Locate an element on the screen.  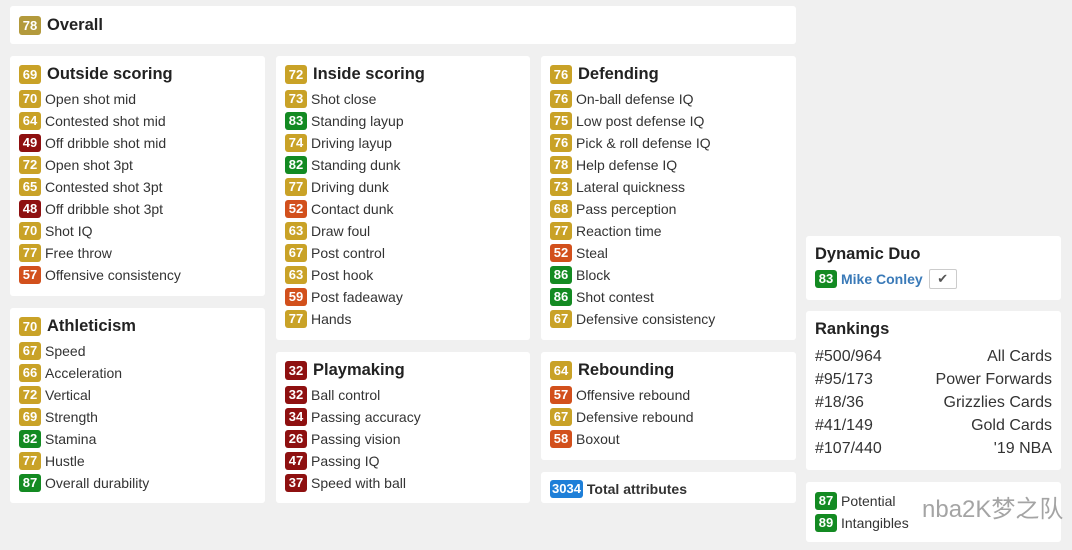
total-card: 3034 Total attributes is located at coordinates (668, 487).